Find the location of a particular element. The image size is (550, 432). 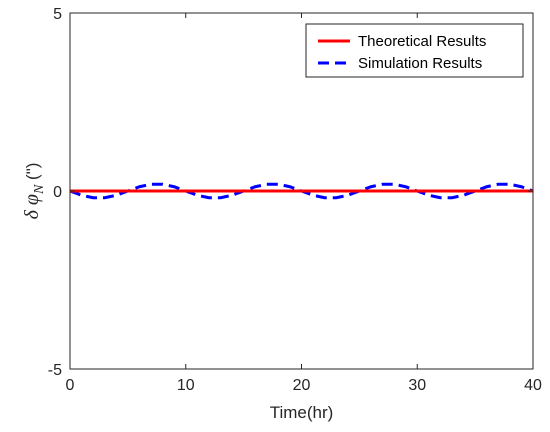

y-axis-label: δ φN (") is located at coordinates (34, 191).